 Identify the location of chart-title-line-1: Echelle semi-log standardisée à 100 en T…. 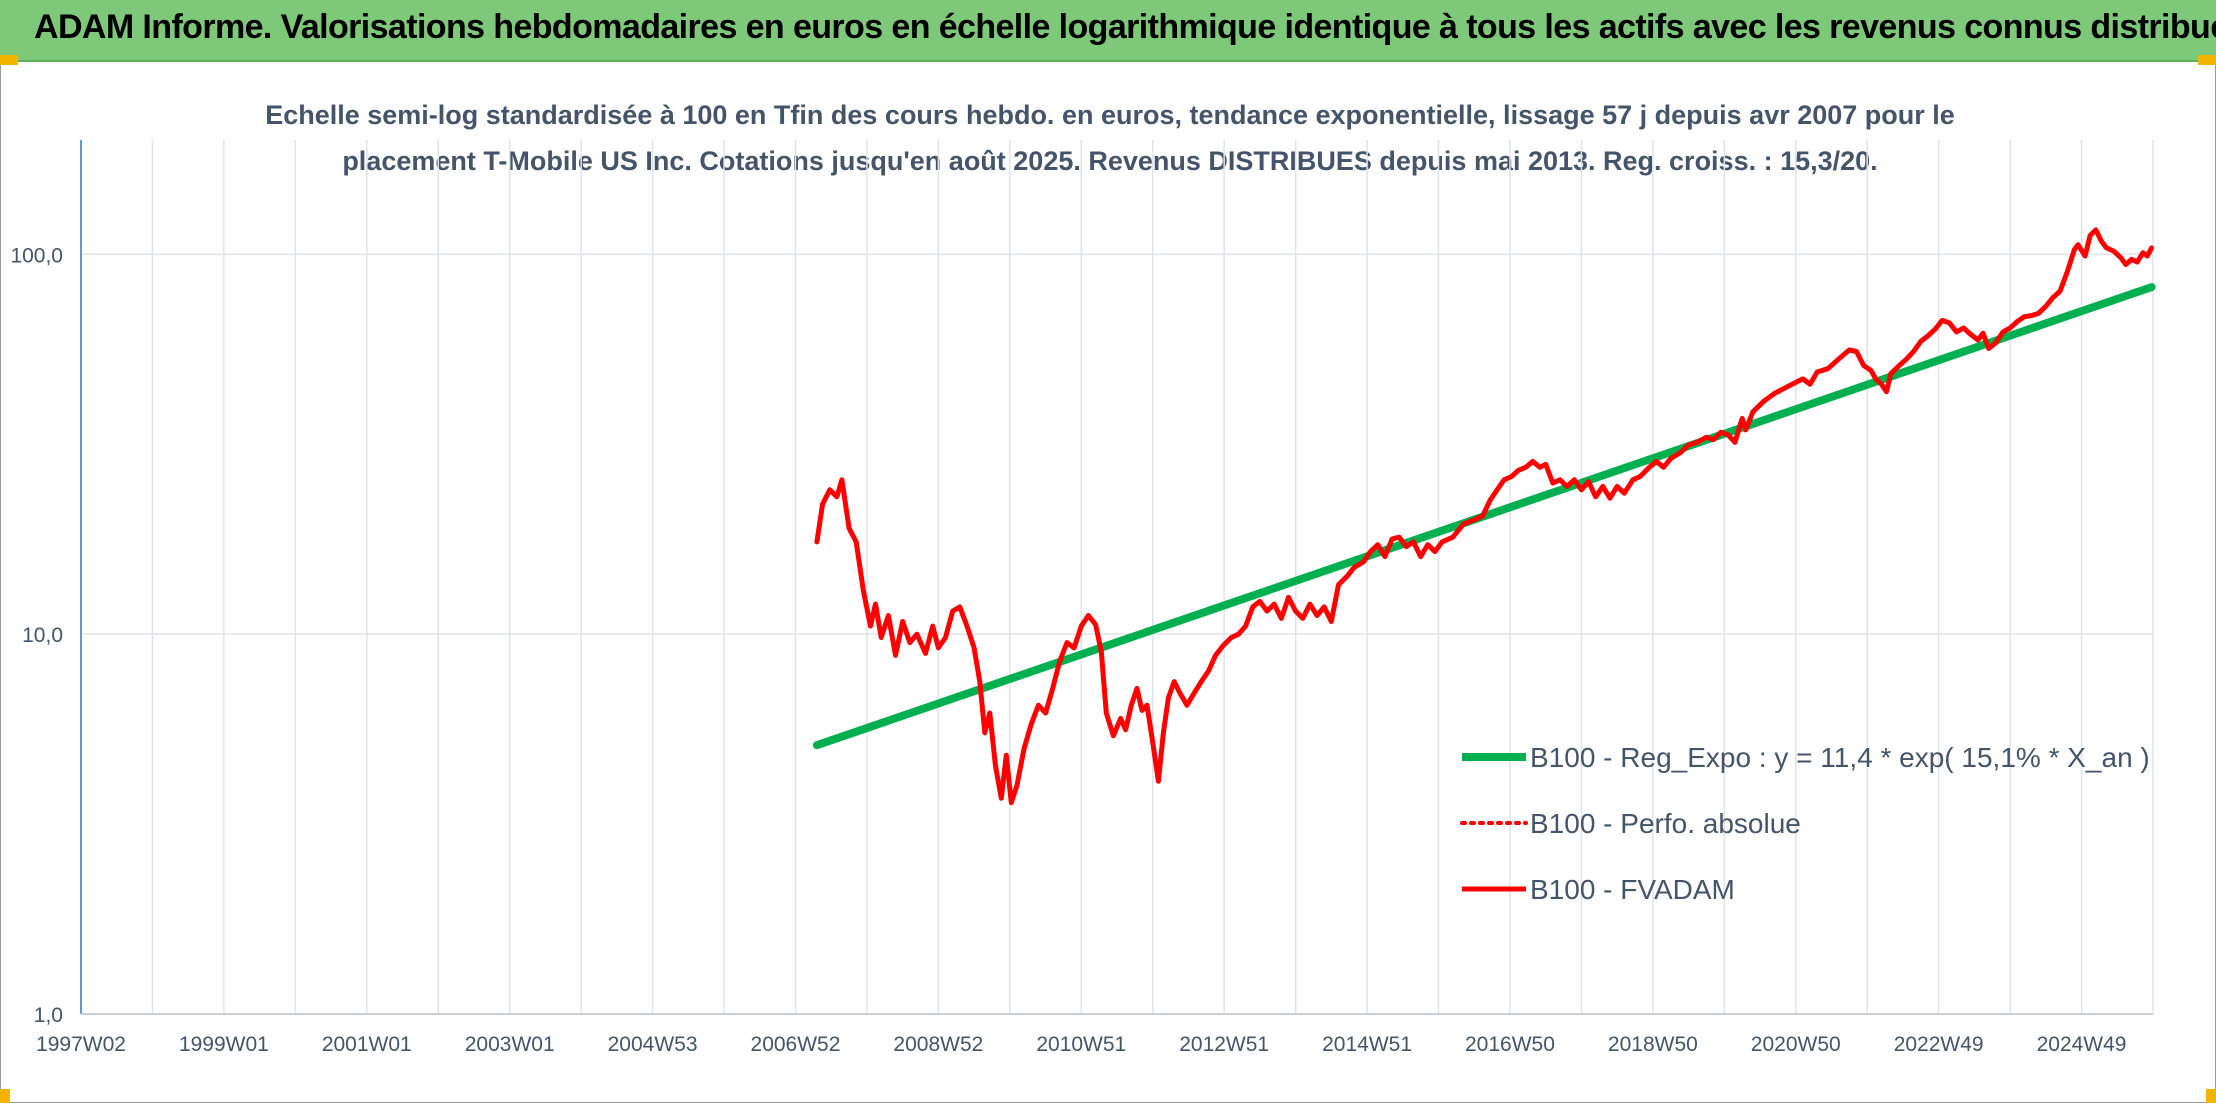
(1110, 115).